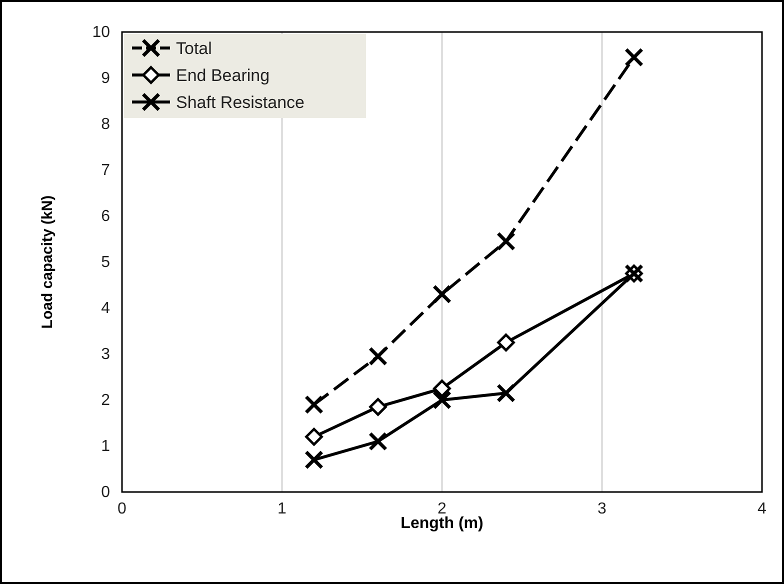  Describe the element at coordinates (194, 48) in the screenshot. I see `legend-label: Total` at that location.